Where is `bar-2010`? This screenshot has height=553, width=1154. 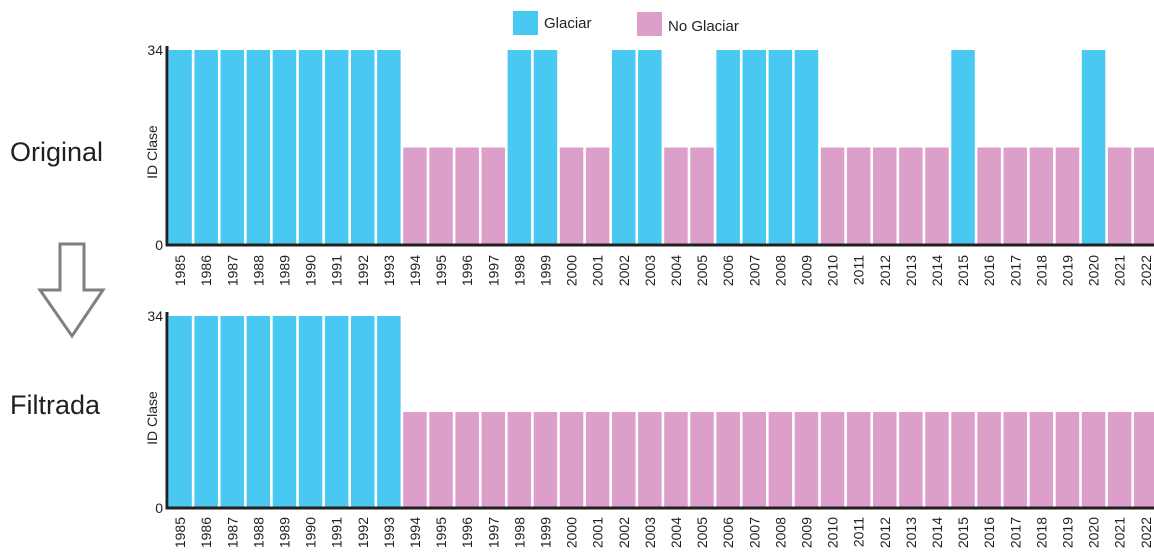
bar-2010 is located at coordinates (832, 459).